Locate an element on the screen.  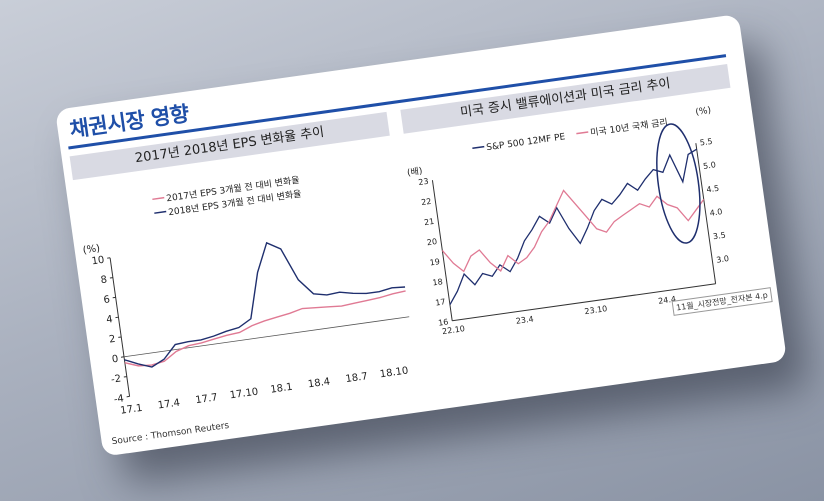
source-note: Source : Thomson Reuters is located at coordinates (170, 434).